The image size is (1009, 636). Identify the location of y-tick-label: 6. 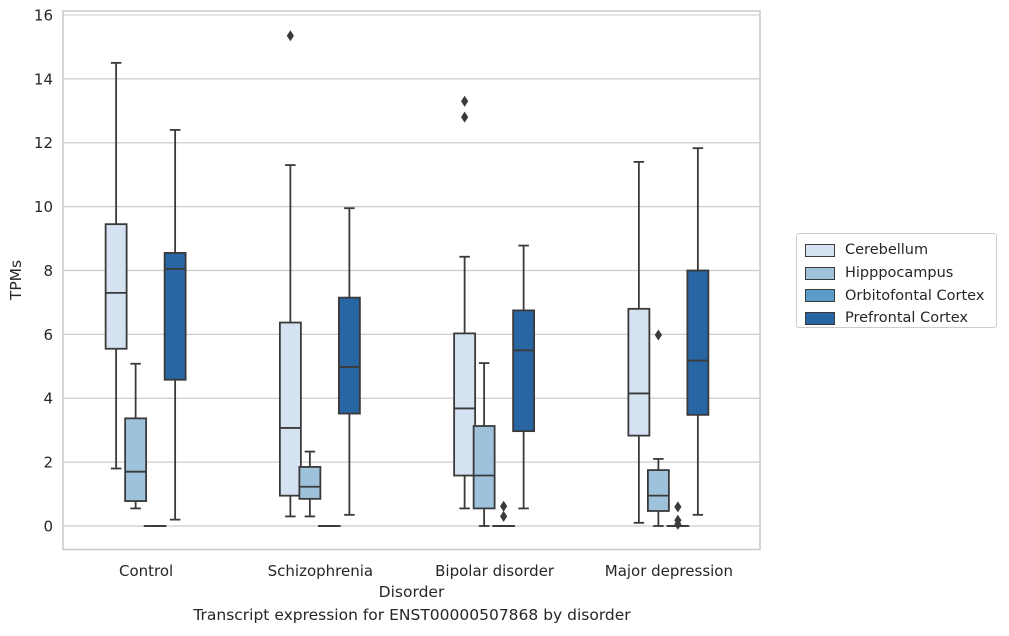
(48, 335).